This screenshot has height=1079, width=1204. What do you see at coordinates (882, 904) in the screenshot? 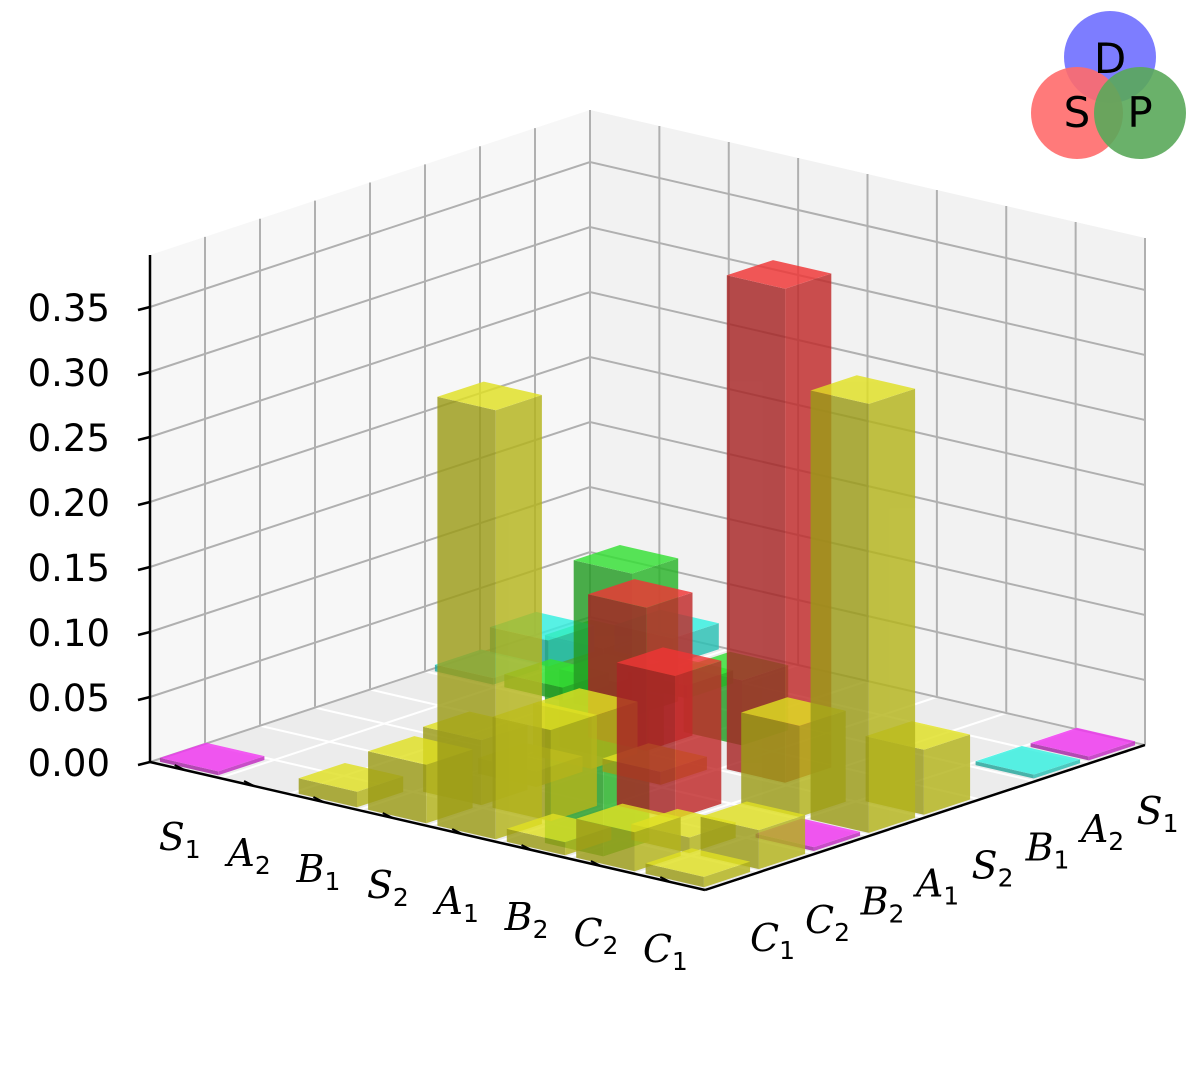
I see `category-label: B2` at bounding box center [882, 904].